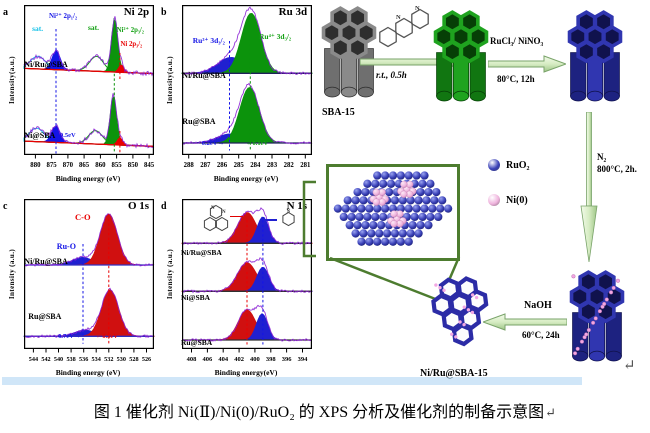 This screenshot has width=650, height=433. What do you see at coordinates (45, 359) in the screenshot?
I see `svg-text: 542` at bounding box center [45, 359].